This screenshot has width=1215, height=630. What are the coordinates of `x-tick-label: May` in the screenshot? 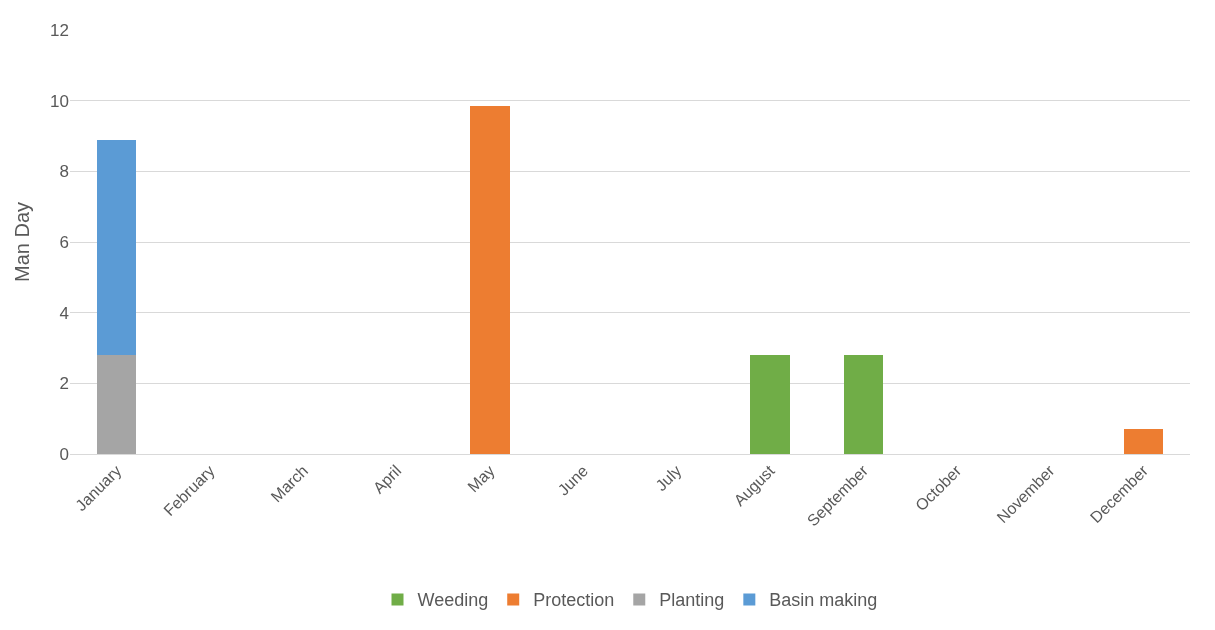 It's located at (481, 478).